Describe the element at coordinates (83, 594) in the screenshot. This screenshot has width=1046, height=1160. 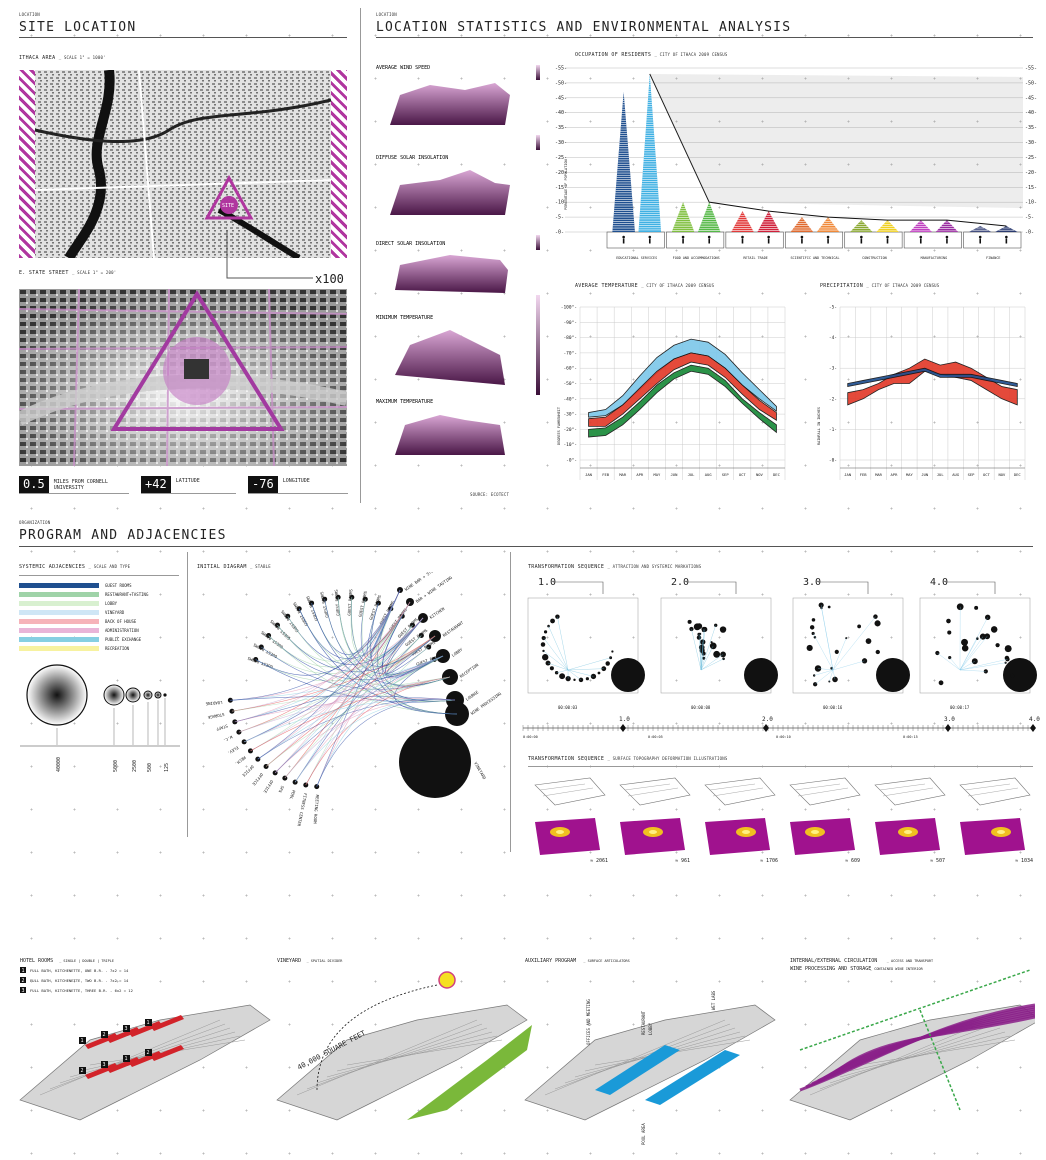
I see `legend-item: RESTAURANT+TASTING` at that location.